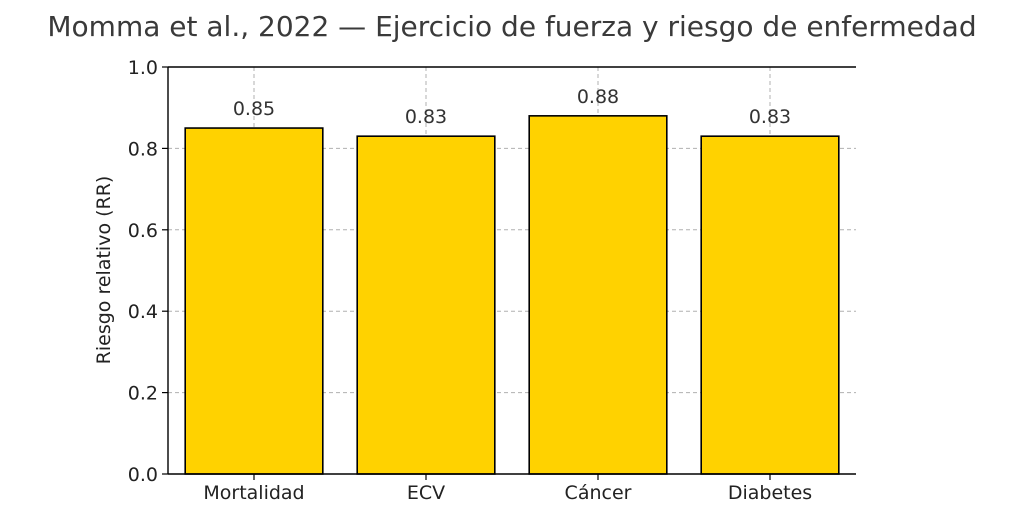 The image size is (1024, 517). Describe the element at coordinates (507, 493) in the screenshot. I see `x-tick-labels: Mortalidad ECV Cáncer Diabetes` at that location.